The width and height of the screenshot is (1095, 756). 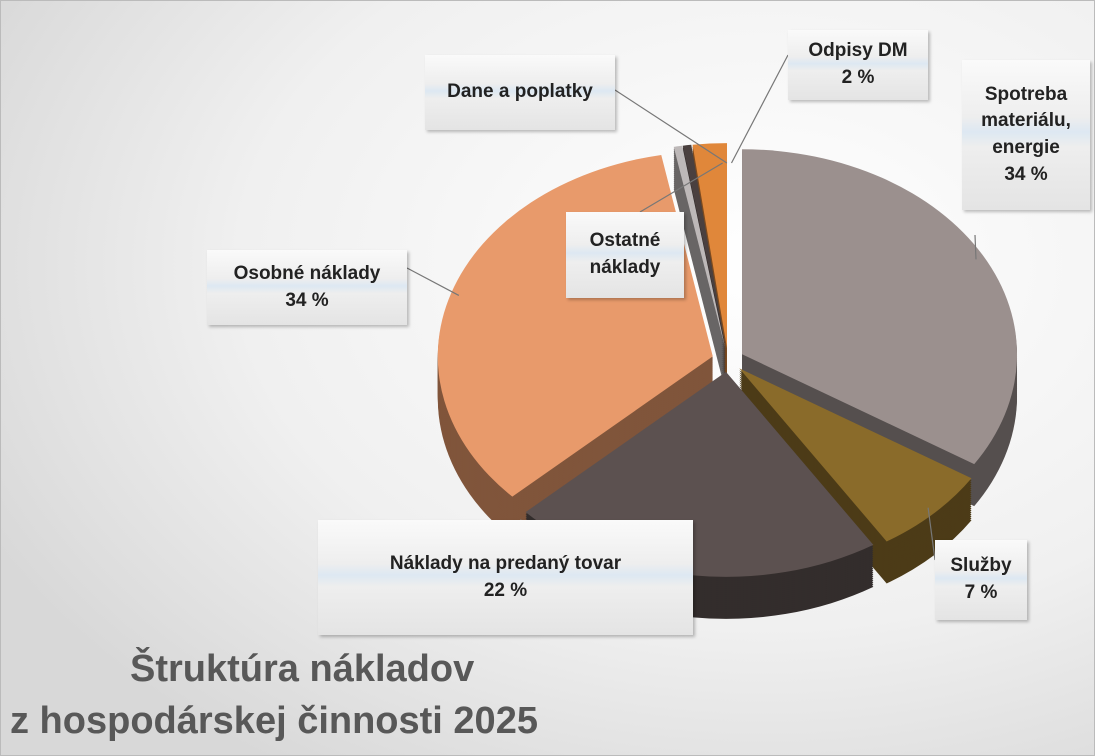 I want to click on category-label: Spotreba materiálu, energie, so click(x=1026, y=120).